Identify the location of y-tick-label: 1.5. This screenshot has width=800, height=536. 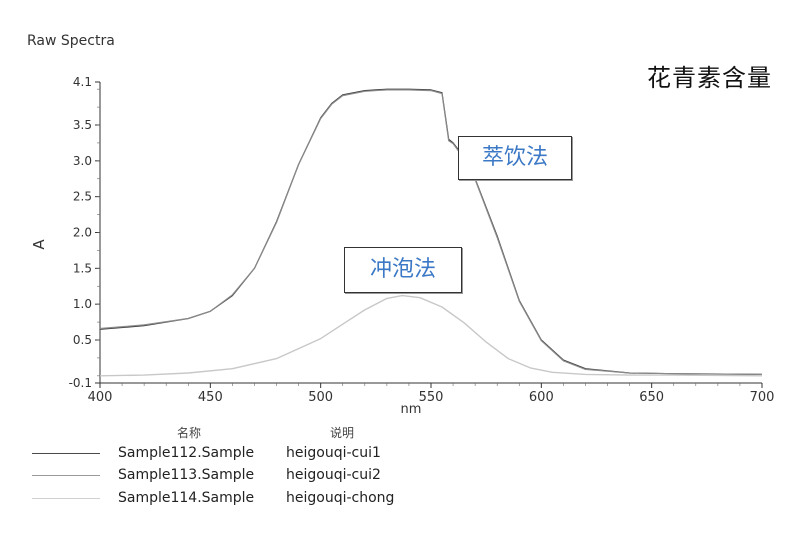
(82, 268).